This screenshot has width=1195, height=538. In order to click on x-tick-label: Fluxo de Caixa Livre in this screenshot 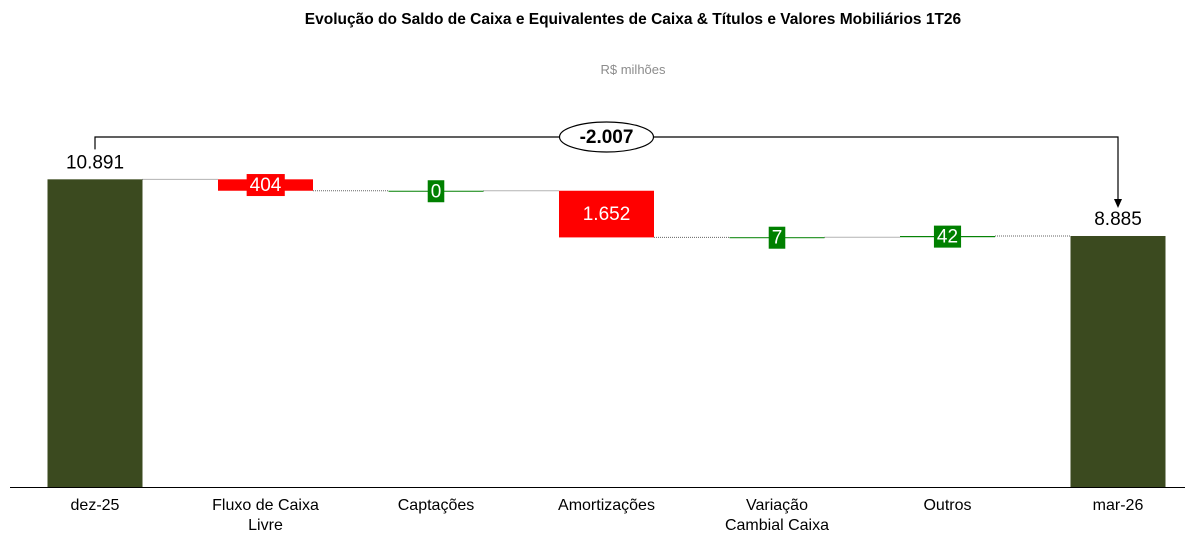, I will do `click(265, 515)`.